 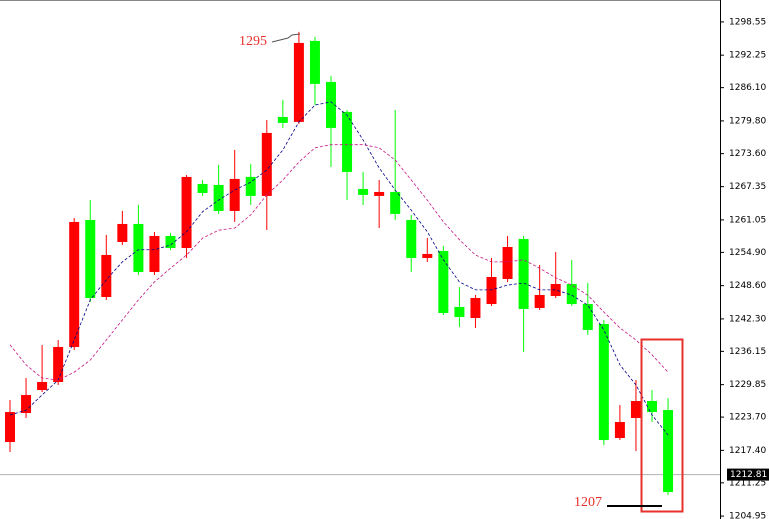 I want to click on y-tick-label: 1279.80, so click(x=747, y=121).